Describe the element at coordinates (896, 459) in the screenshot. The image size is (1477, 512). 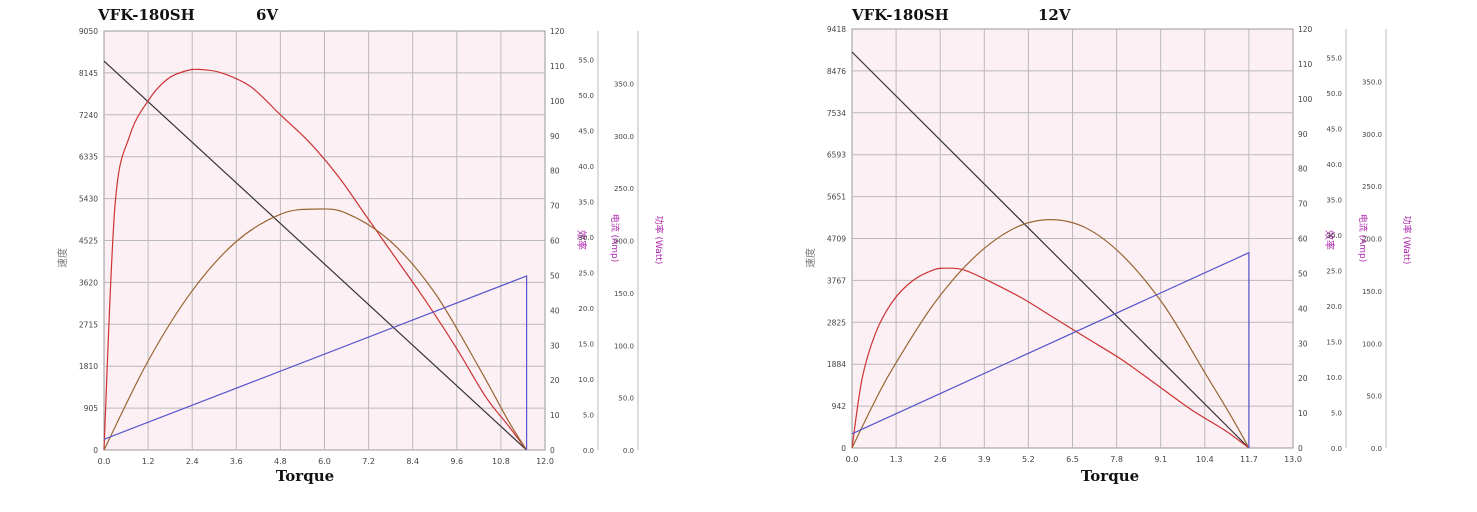
I see `x-tick-label: 1.3` at that location.